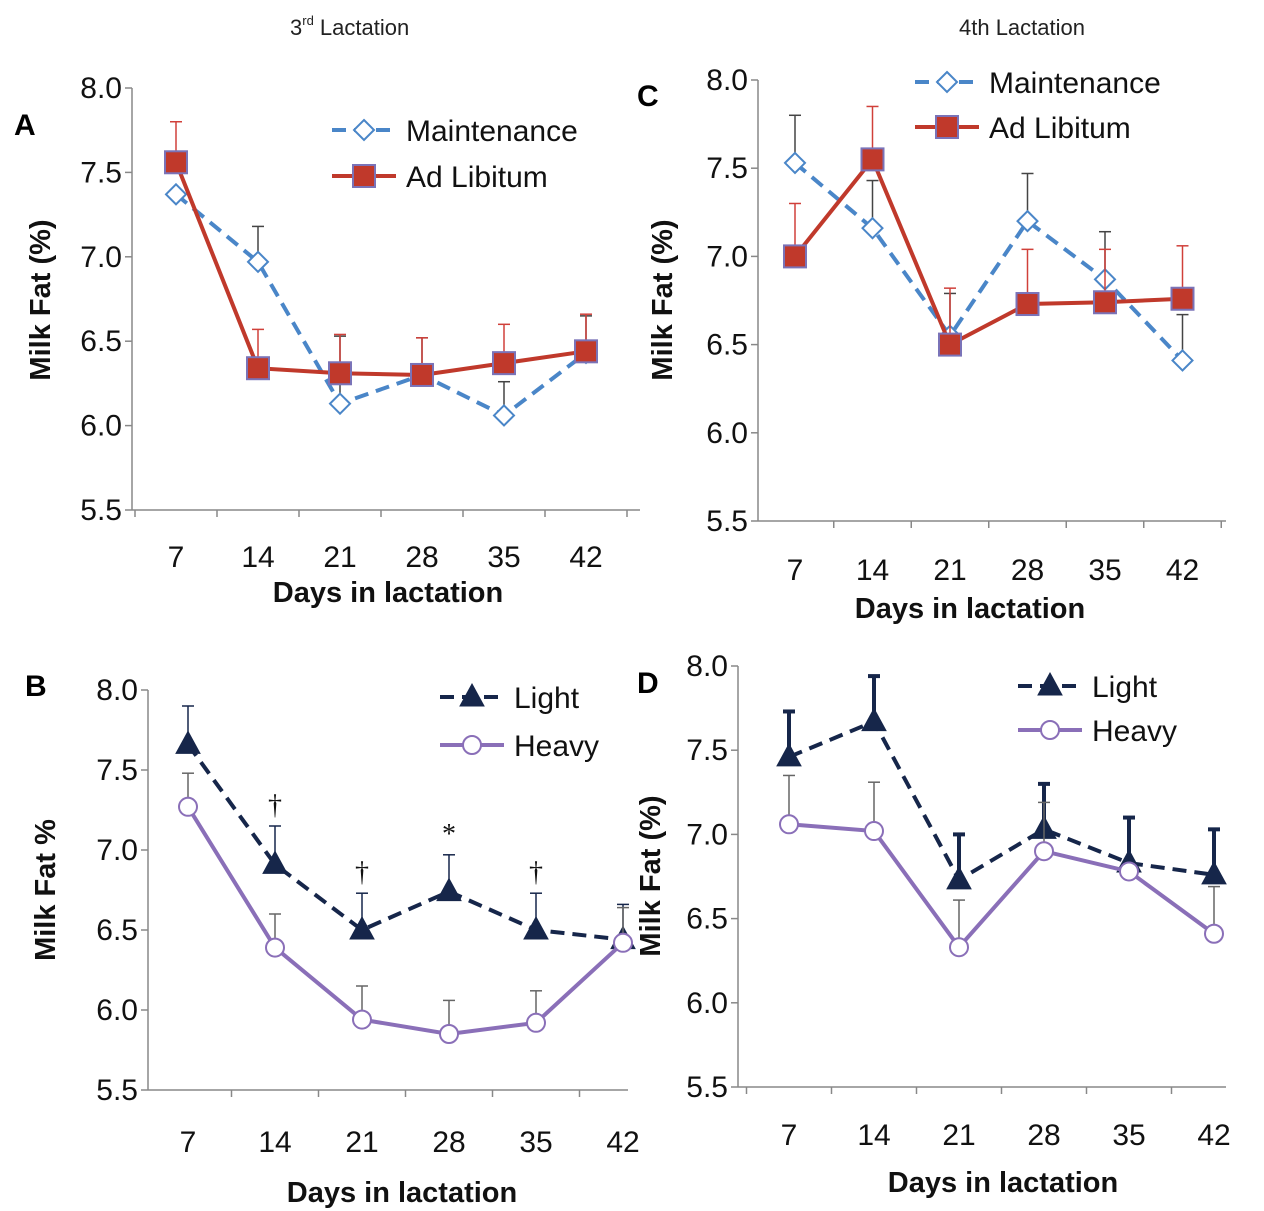 The width and height of the screenshot is (1264, 1211). What do you see at coordinates (648, 96) in the screenshot?
I see `panel-letter: C` at bounding box center [648, 96].